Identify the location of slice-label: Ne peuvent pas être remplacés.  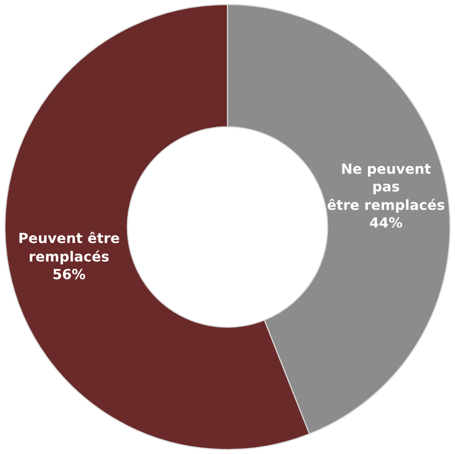
(386, 188).